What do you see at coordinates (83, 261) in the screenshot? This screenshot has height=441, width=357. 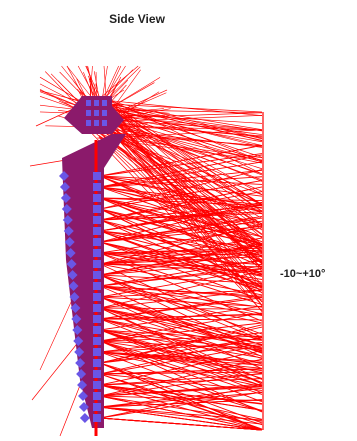 I see `radiating-elements` at bounding box center [83, 261].